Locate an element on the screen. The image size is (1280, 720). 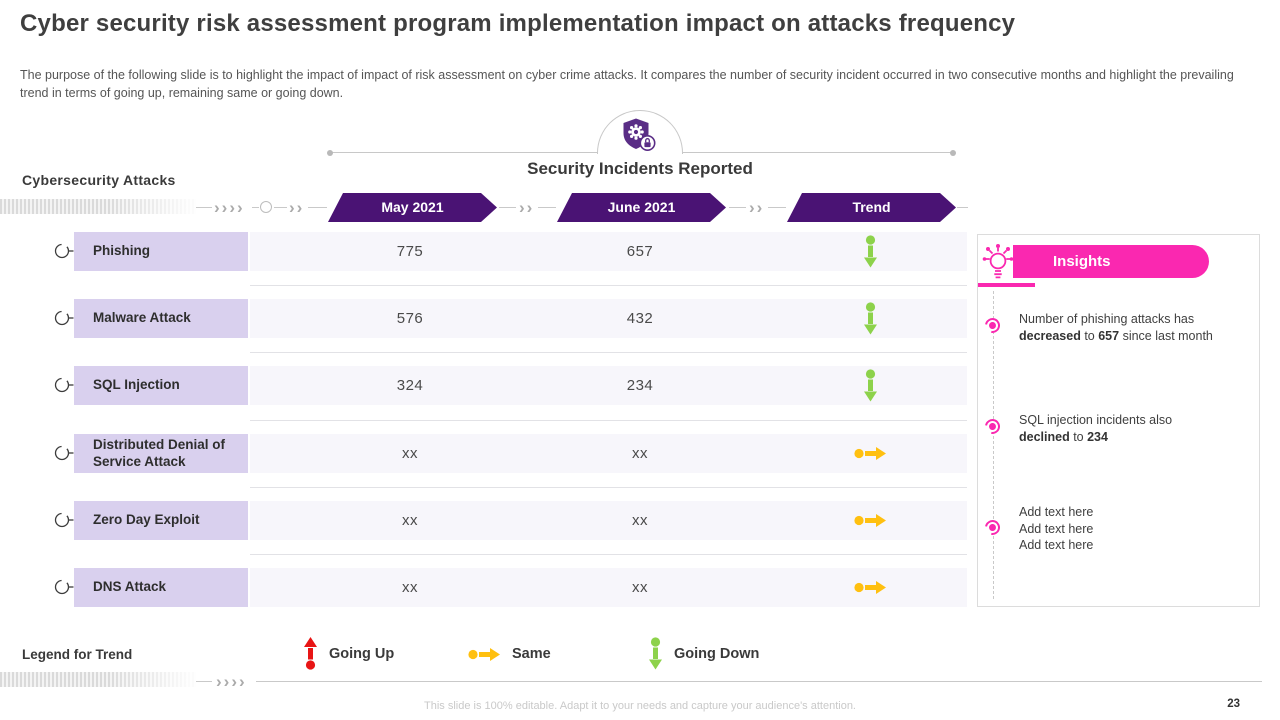
attack-label-text: Zero Day Exploit is located at coordinates (146, 520).